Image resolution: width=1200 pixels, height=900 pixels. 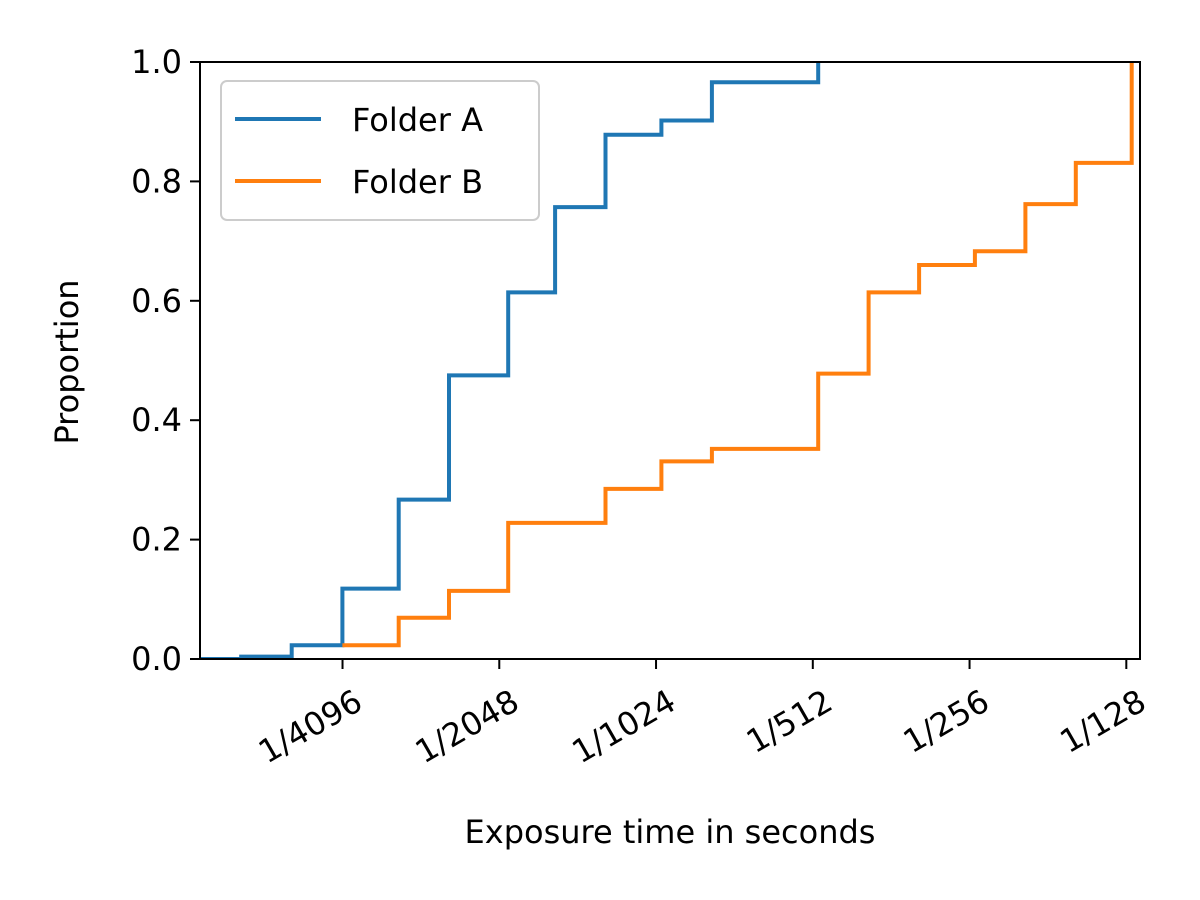 What do you see at coordinates (165, 360) in the screenshot?
I see `y-axis: 0.0 0.2 0.4 0.6 0.8 1.0` at bounding box center [165, 360].